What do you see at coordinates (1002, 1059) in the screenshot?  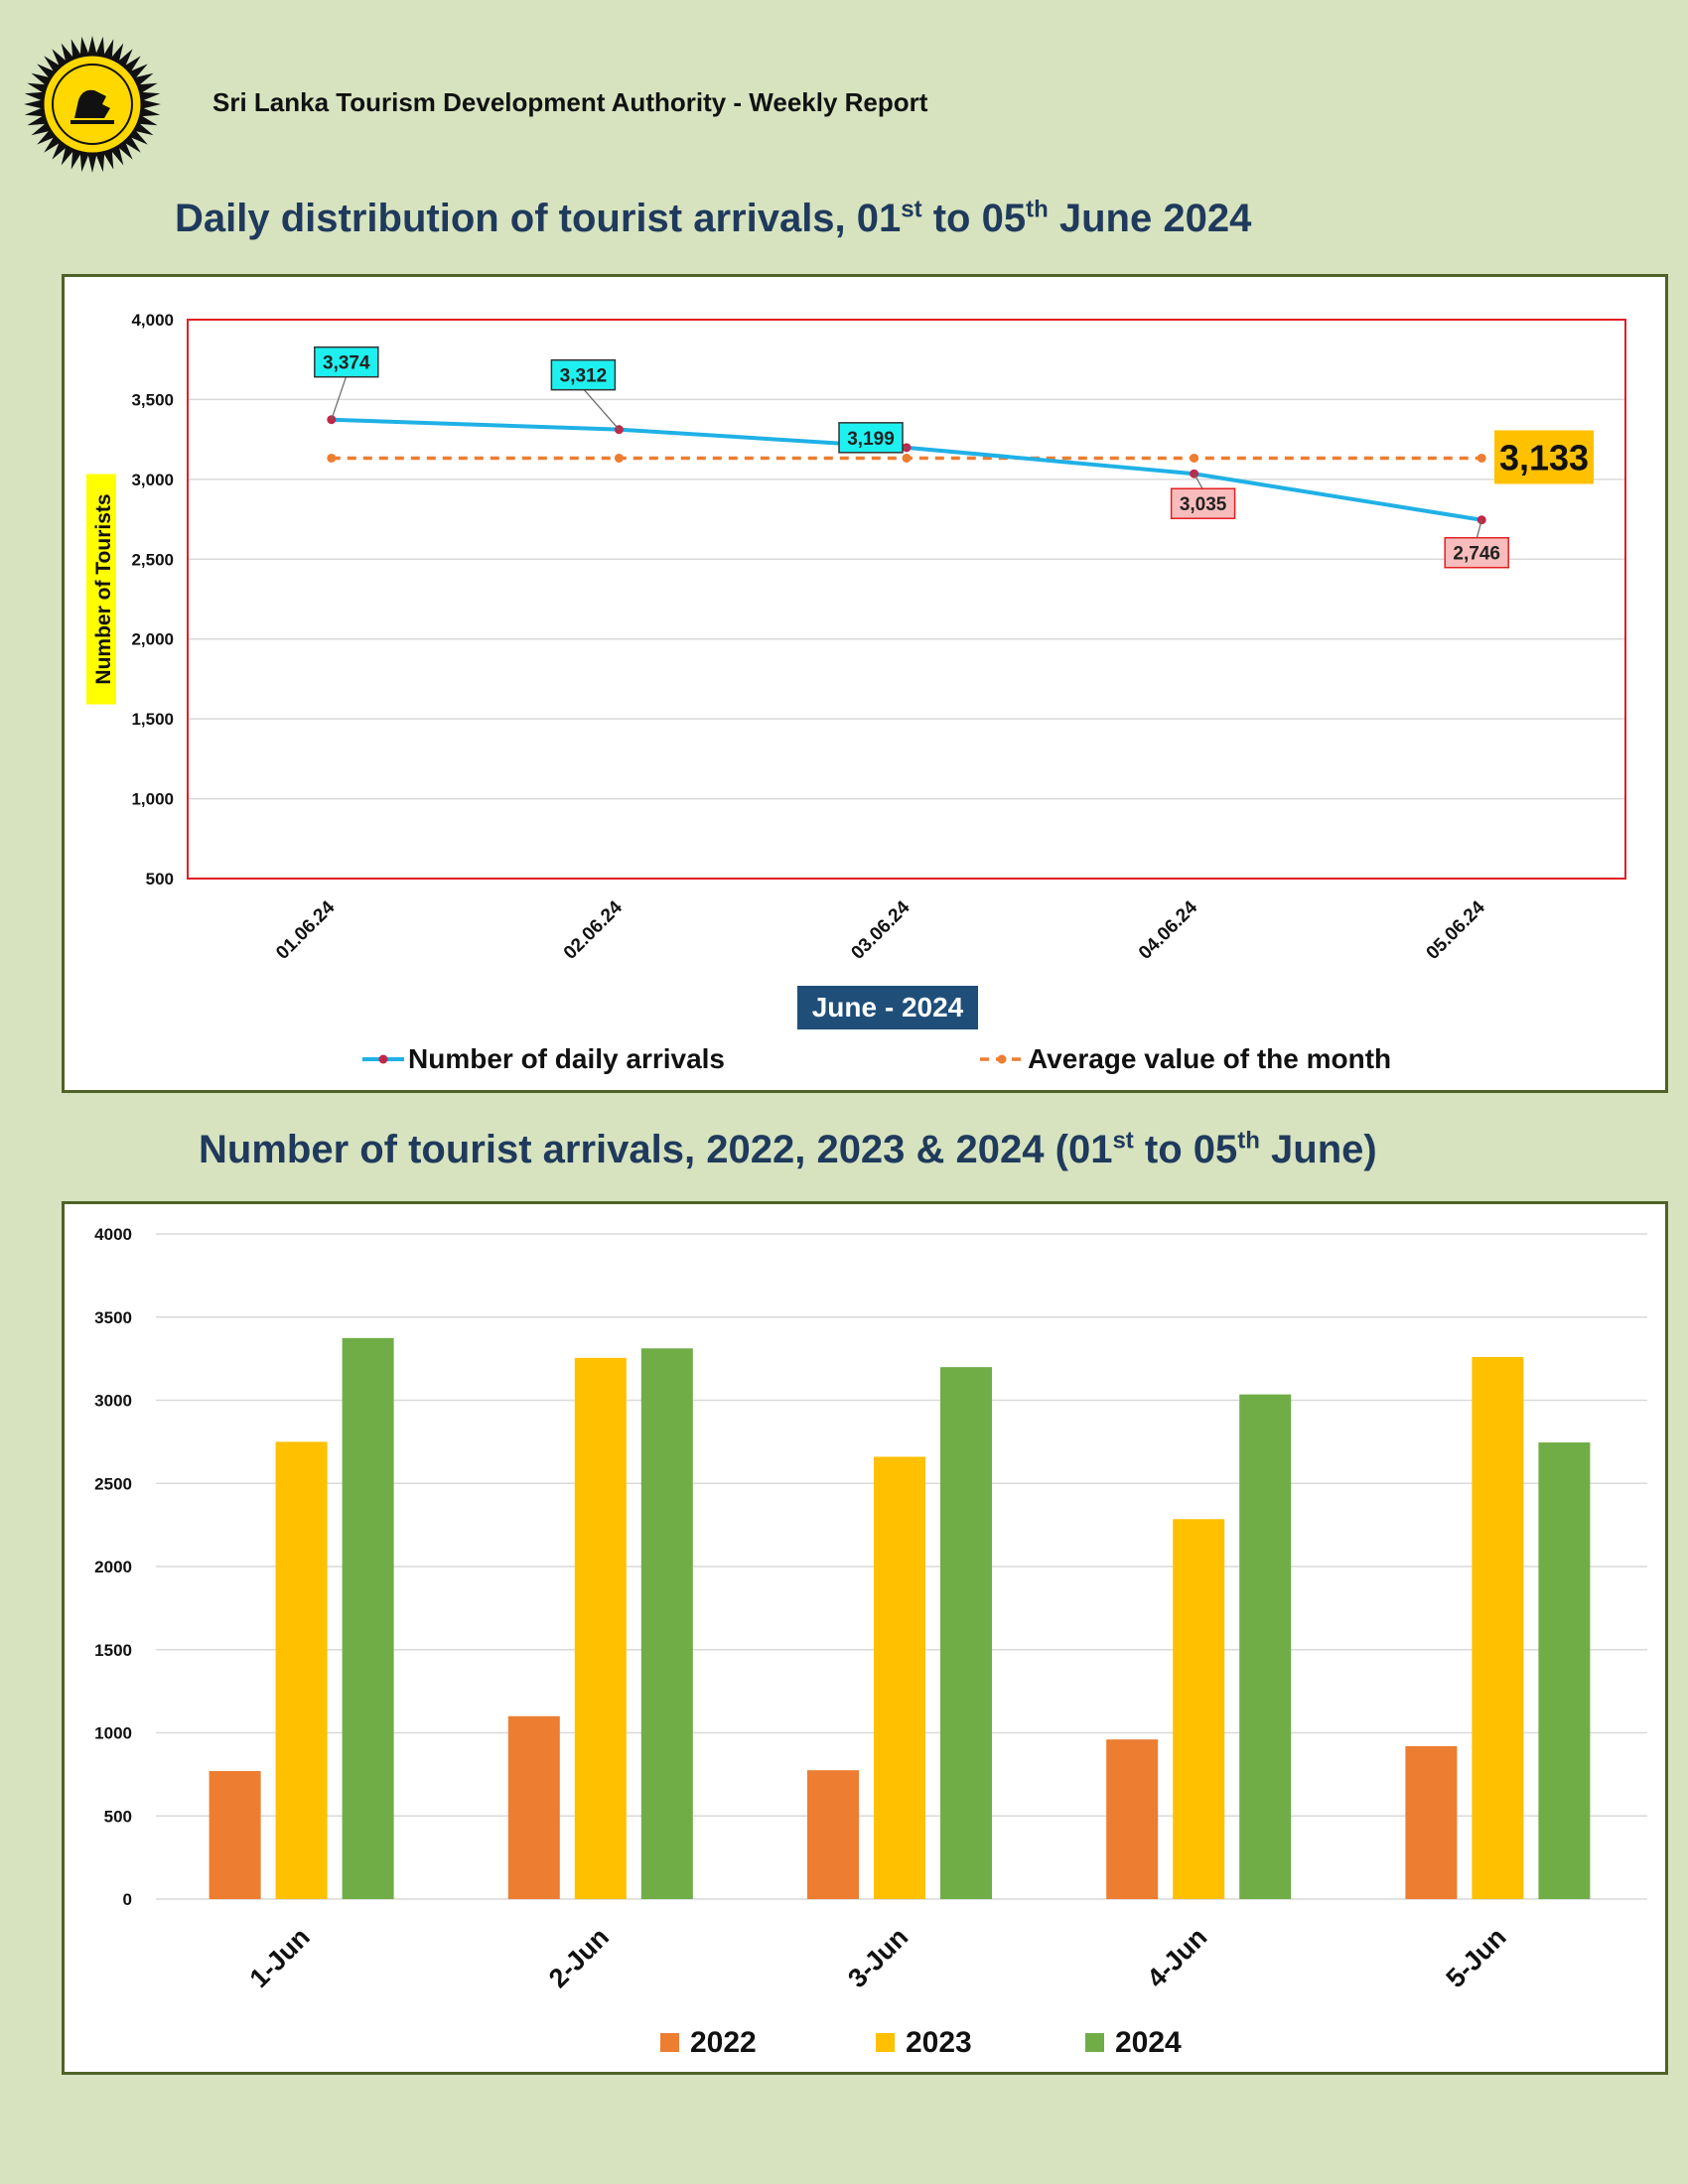 I see `legend-average-marker` at bounding box center [1002, 1059].